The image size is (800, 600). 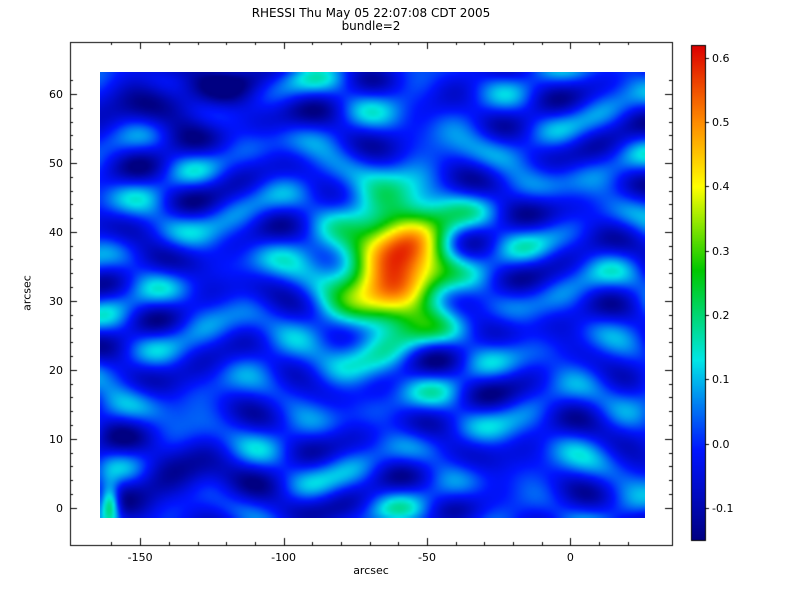 I want to click on colorbar-tick-label: 0.3, so click(x=721, y=251).